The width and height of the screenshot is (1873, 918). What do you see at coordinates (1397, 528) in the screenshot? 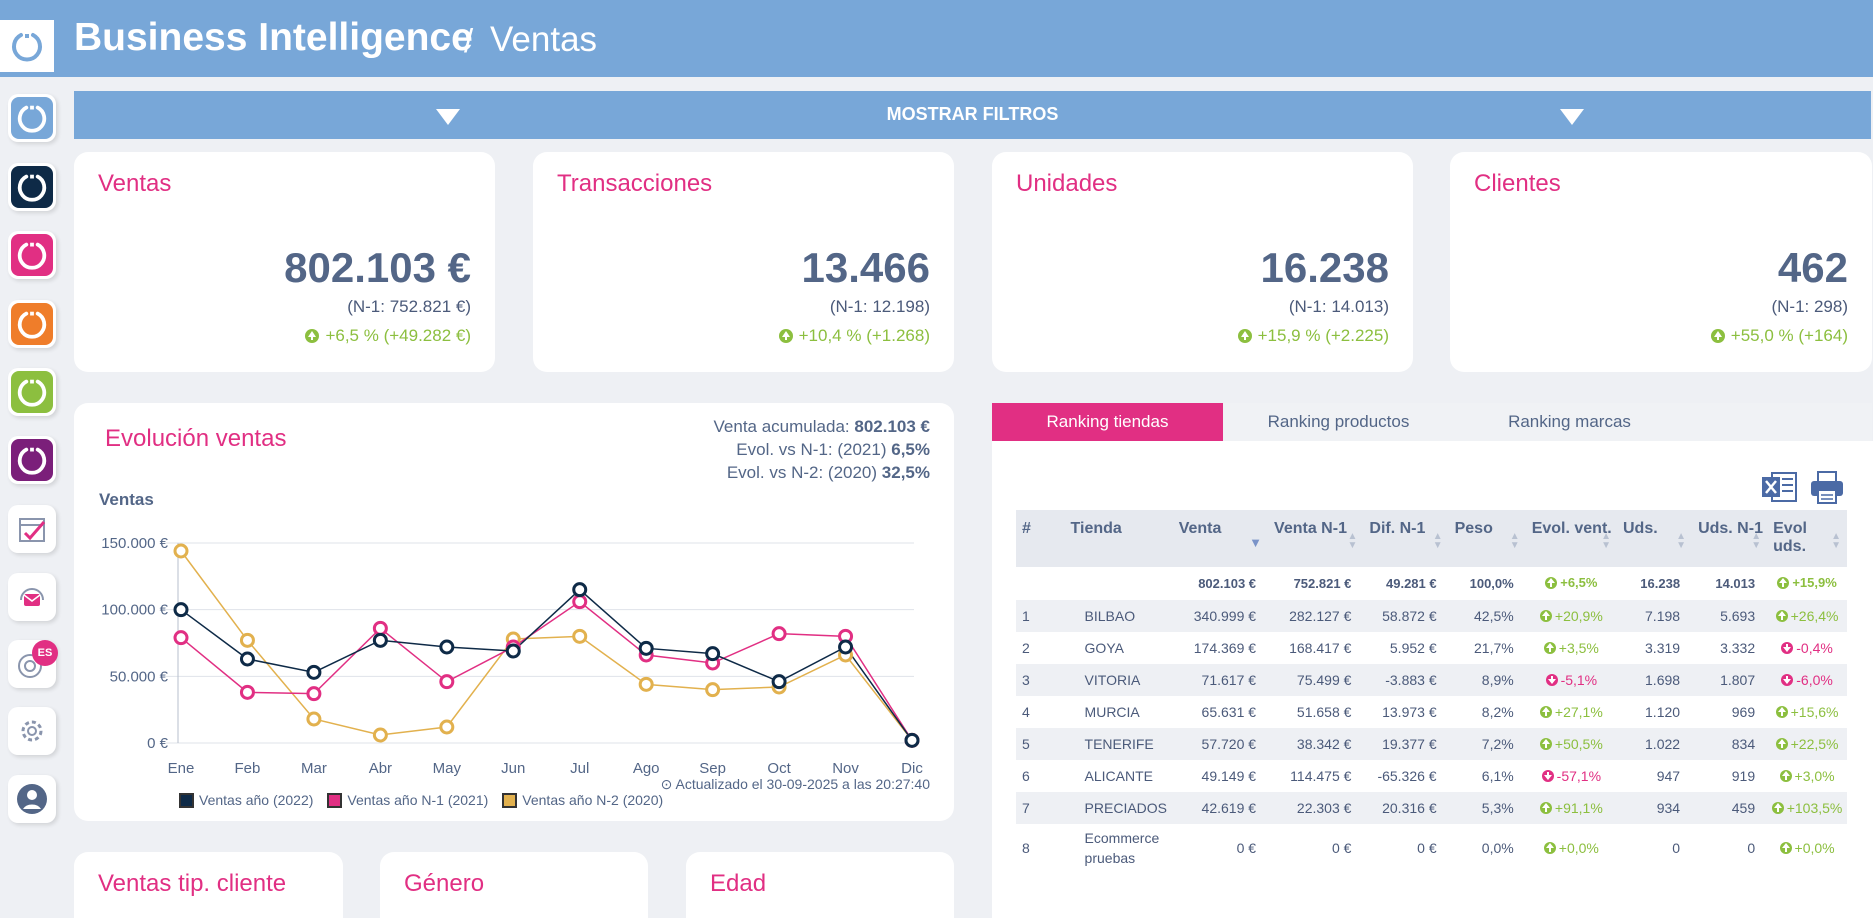
I see `col-header-dif-n1-label: Dif. N-1` at bounding box center [1397, 528].